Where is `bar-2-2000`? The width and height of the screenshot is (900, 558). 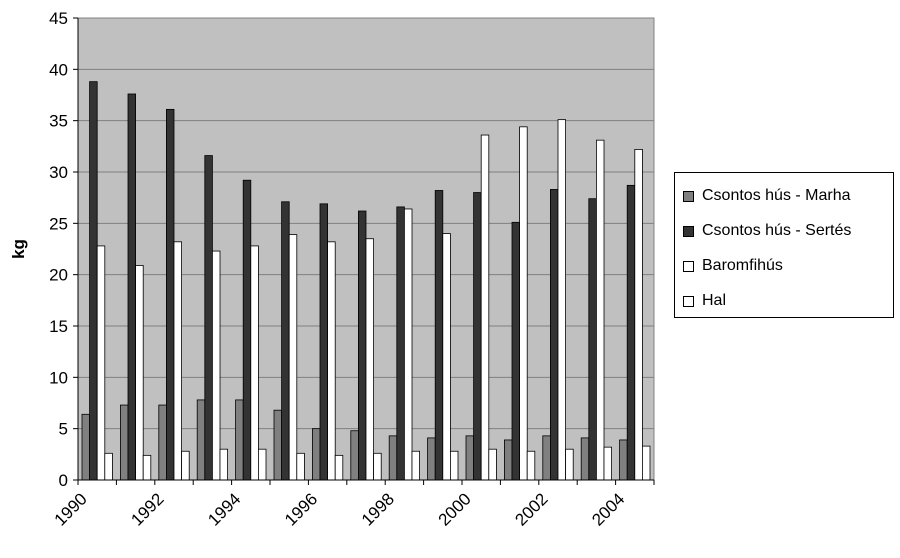 bar-2-2000 is located at coordinates (477, 336).